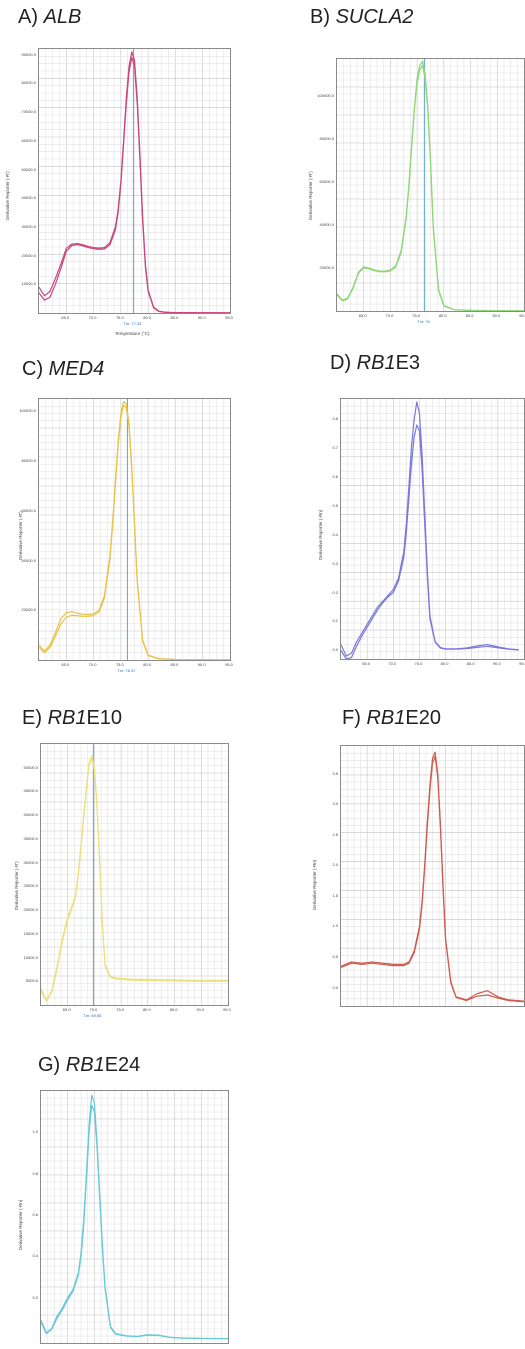  What do you see at coordinates (320, 17) in the screenshot?
I see `panel-b-letter: B)` at bounding box center [320, 17].